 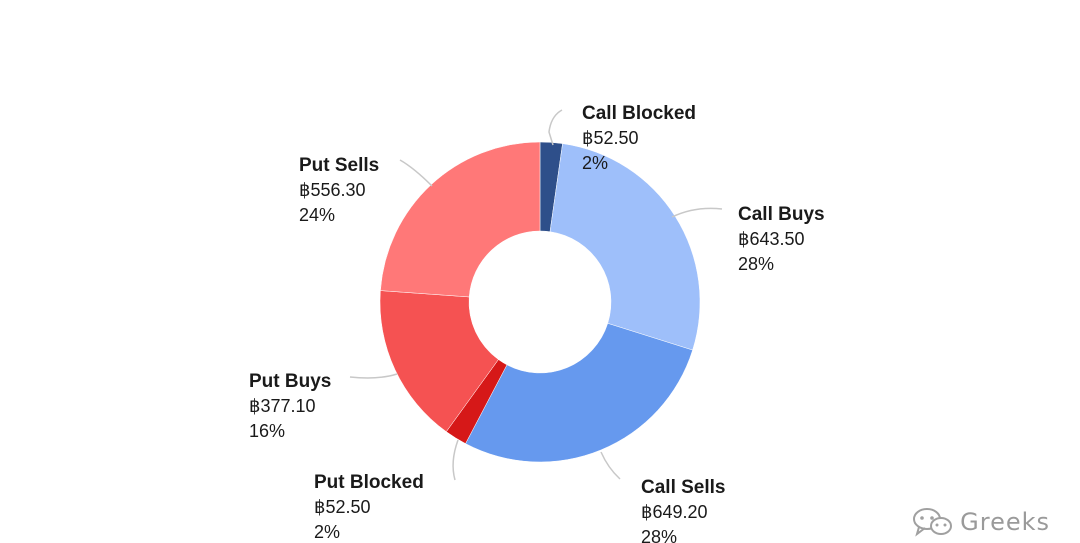 What do you see at coordinates (369, 482) in the screenshot?
I see `label-name-put-blocked: Put Blocked` at bounding box center [369, 482].